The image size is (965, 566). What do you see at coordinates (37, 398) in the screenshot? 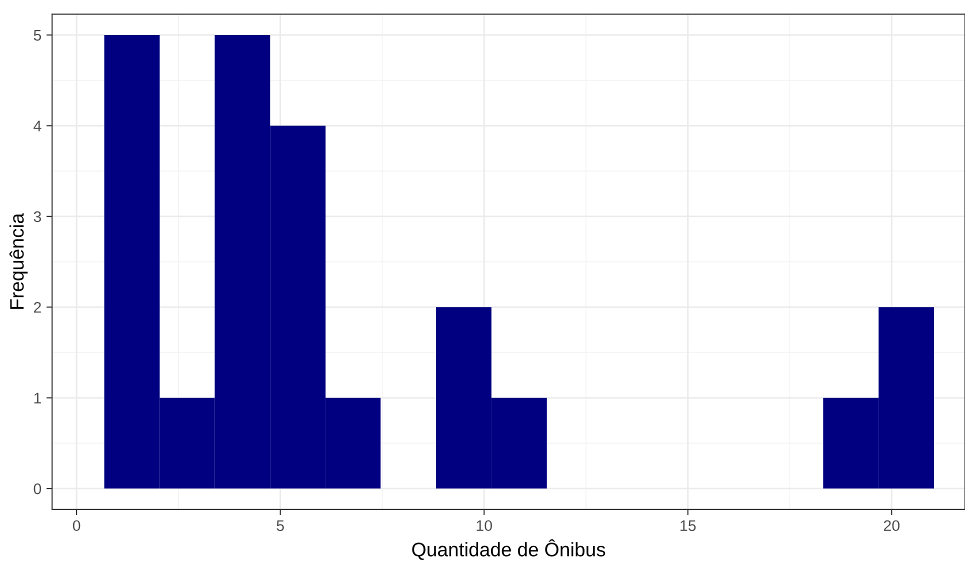
I see `y-tick-label: 1` at bounding box center [37, 398].